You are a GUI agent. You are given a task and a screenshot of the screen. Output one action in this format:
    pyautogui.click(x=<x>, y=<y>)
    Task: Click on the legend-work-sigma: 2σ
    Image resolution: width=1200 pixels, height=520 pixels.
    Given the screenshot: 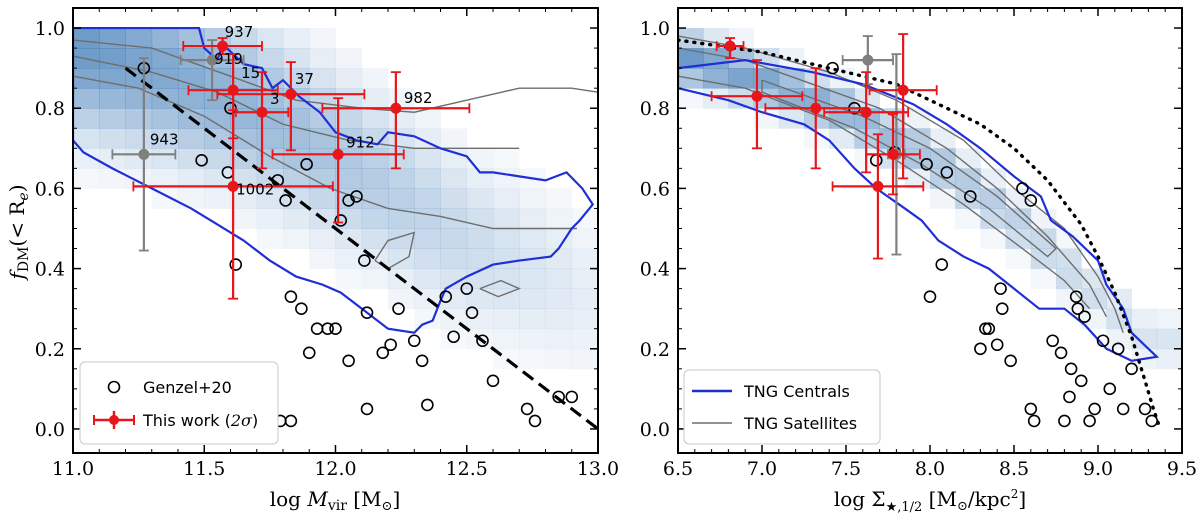 What is the action you would take?
    pyautogui.click(x=241, y=420)
    